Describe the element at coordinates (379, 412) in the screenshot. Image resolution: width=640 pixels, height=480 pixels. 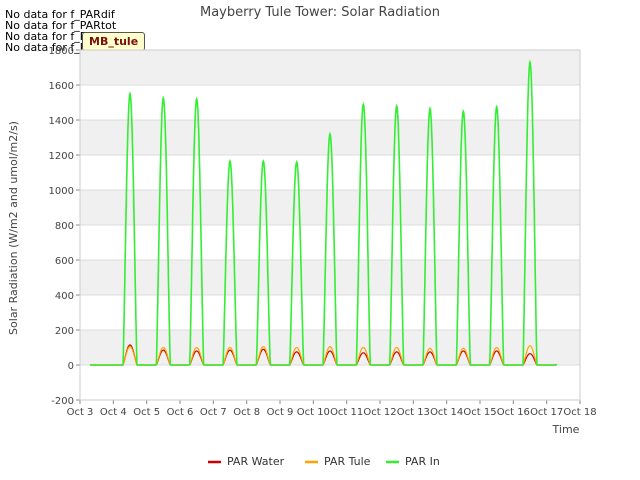
I see `x-tick-label: Oct 12` at that location.